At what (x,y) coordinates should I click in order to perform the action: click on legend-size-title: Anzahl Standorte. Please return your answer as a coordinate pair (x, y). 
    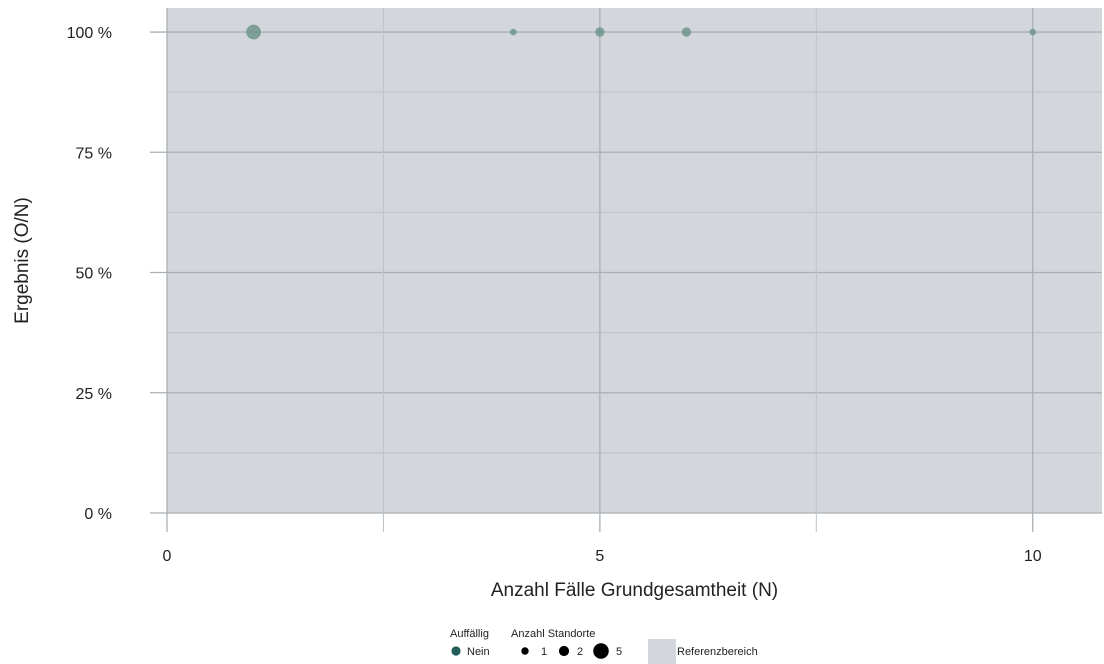
    Looking at the image, I should click on (553, 634).